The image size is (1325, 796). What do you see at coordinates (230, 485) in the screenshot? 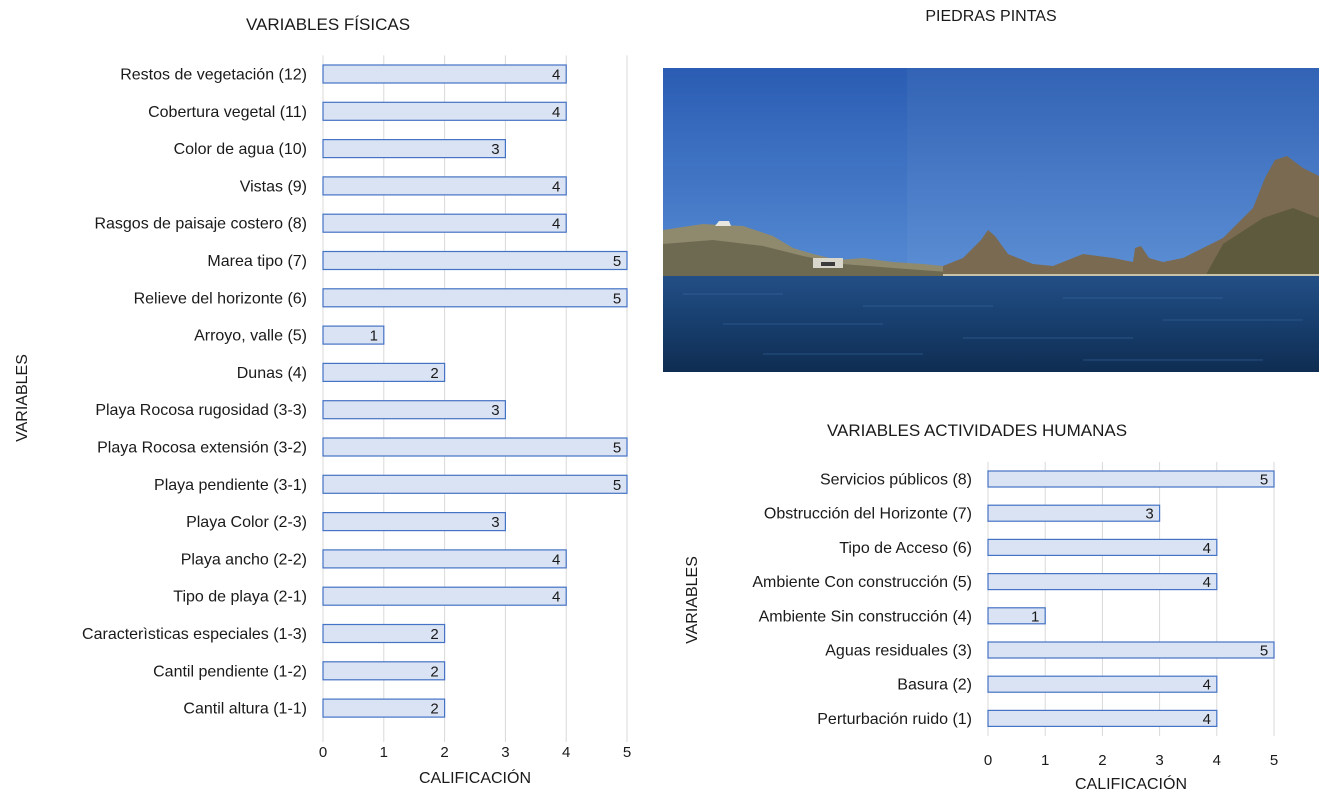
I see `category-label: Playa pendiente (3-1)` at bounding box center [230, 485].